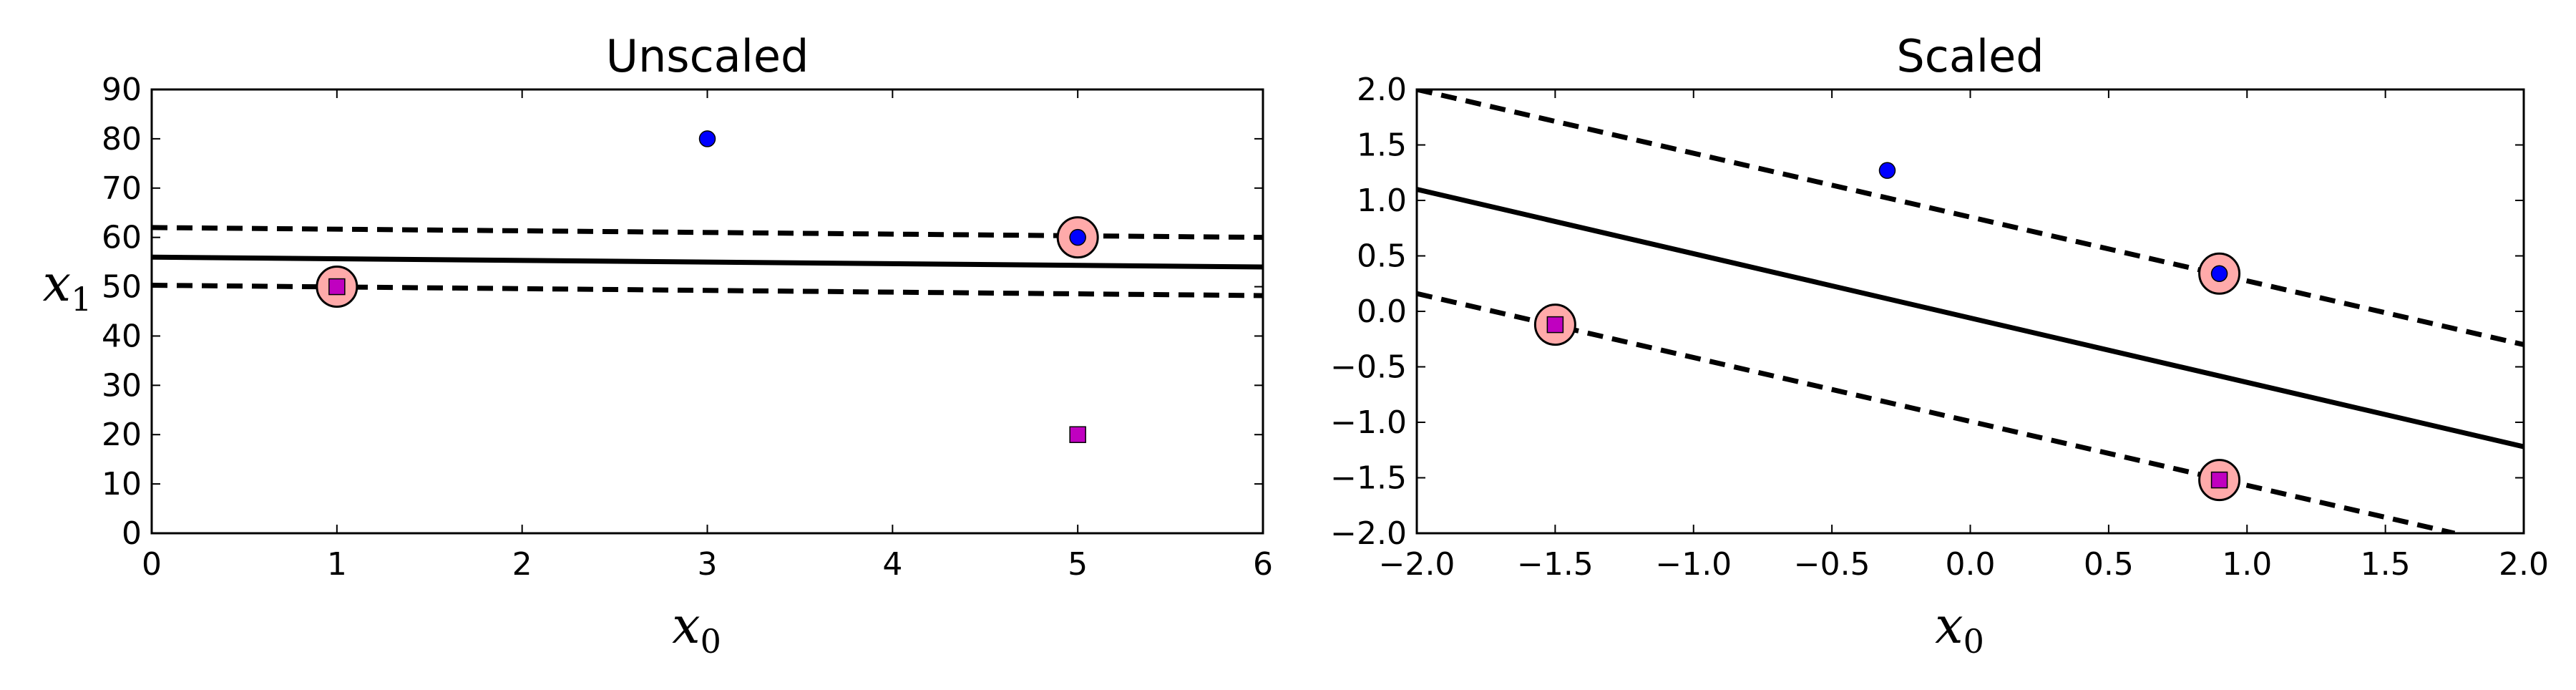  What do you see at coordinates (892, 564) in the screenshot?
I see `unscaled-x-tick-label: 4` at bounding box center [892, 564].